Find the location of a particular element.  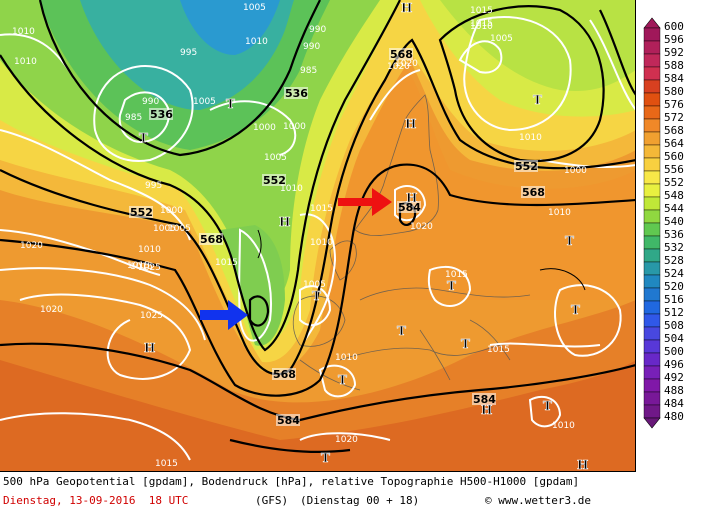

legend-label: 528 is located at coordinates (674, 260).